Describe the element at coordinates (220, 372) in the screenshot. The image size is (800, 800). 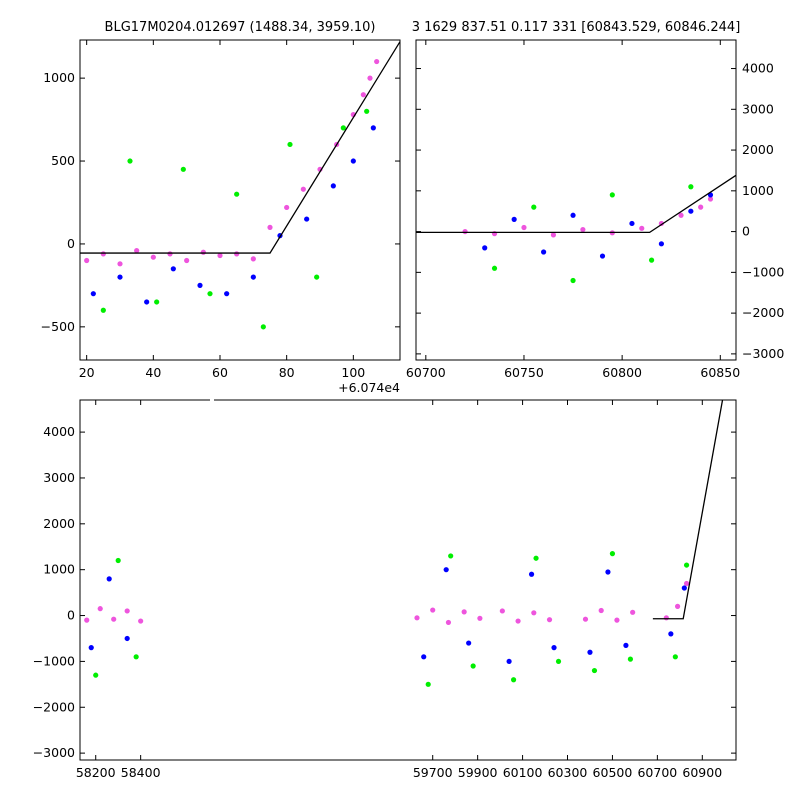
I see `x-tick-label: 60` at that location.